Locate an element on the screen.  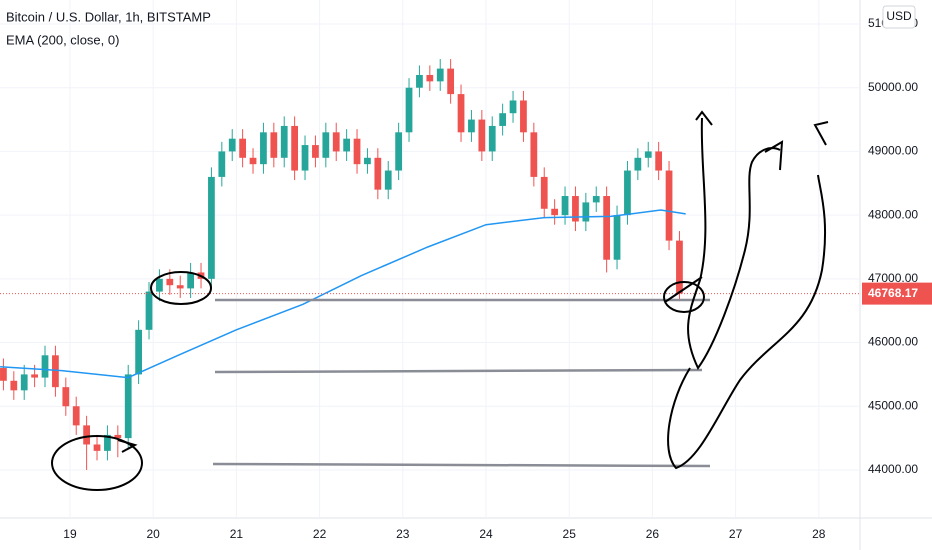
indicator-label: EMA (200, close, 0) is located at coordinates (62, 39).